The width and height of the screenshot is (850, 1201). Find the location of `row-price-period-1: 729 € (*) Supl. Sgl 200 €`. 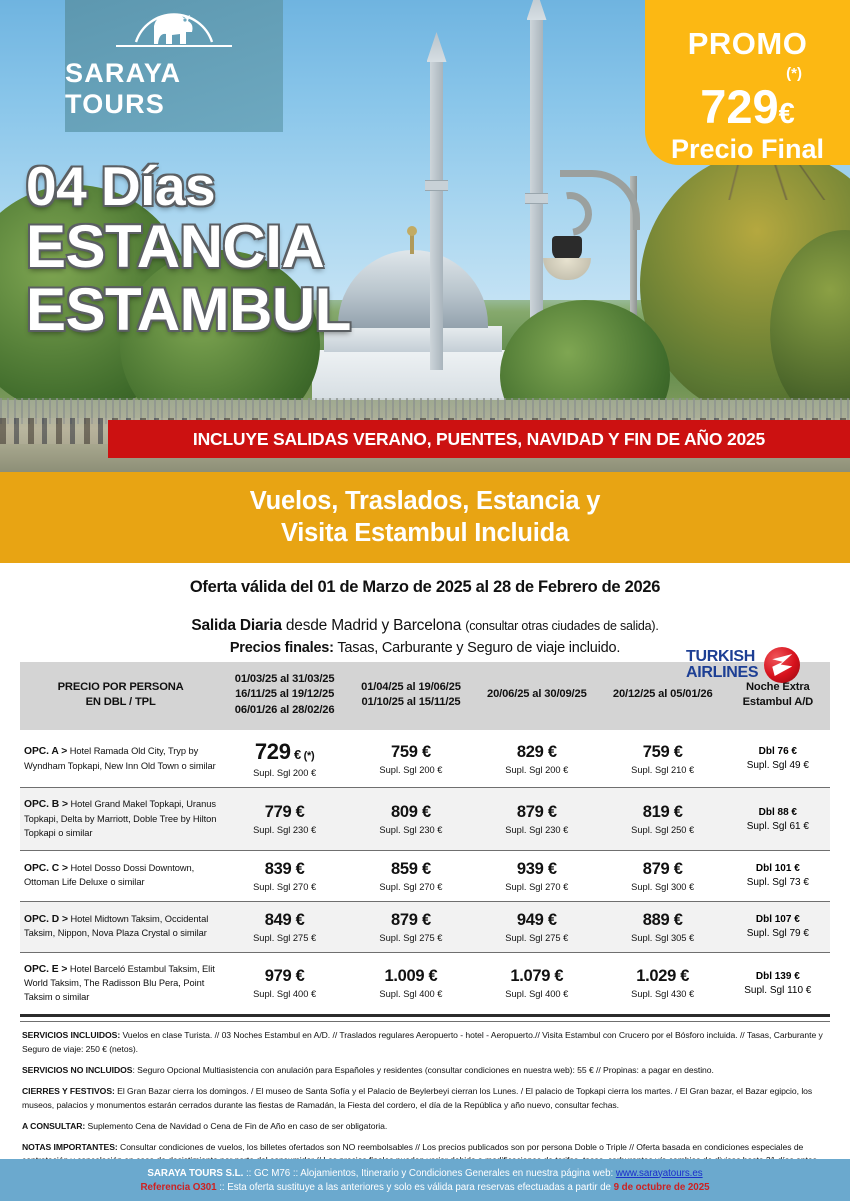

row-price-period-1: 729 € (*) Supl. Sgl 200 € is located at coordinates (284, 759).